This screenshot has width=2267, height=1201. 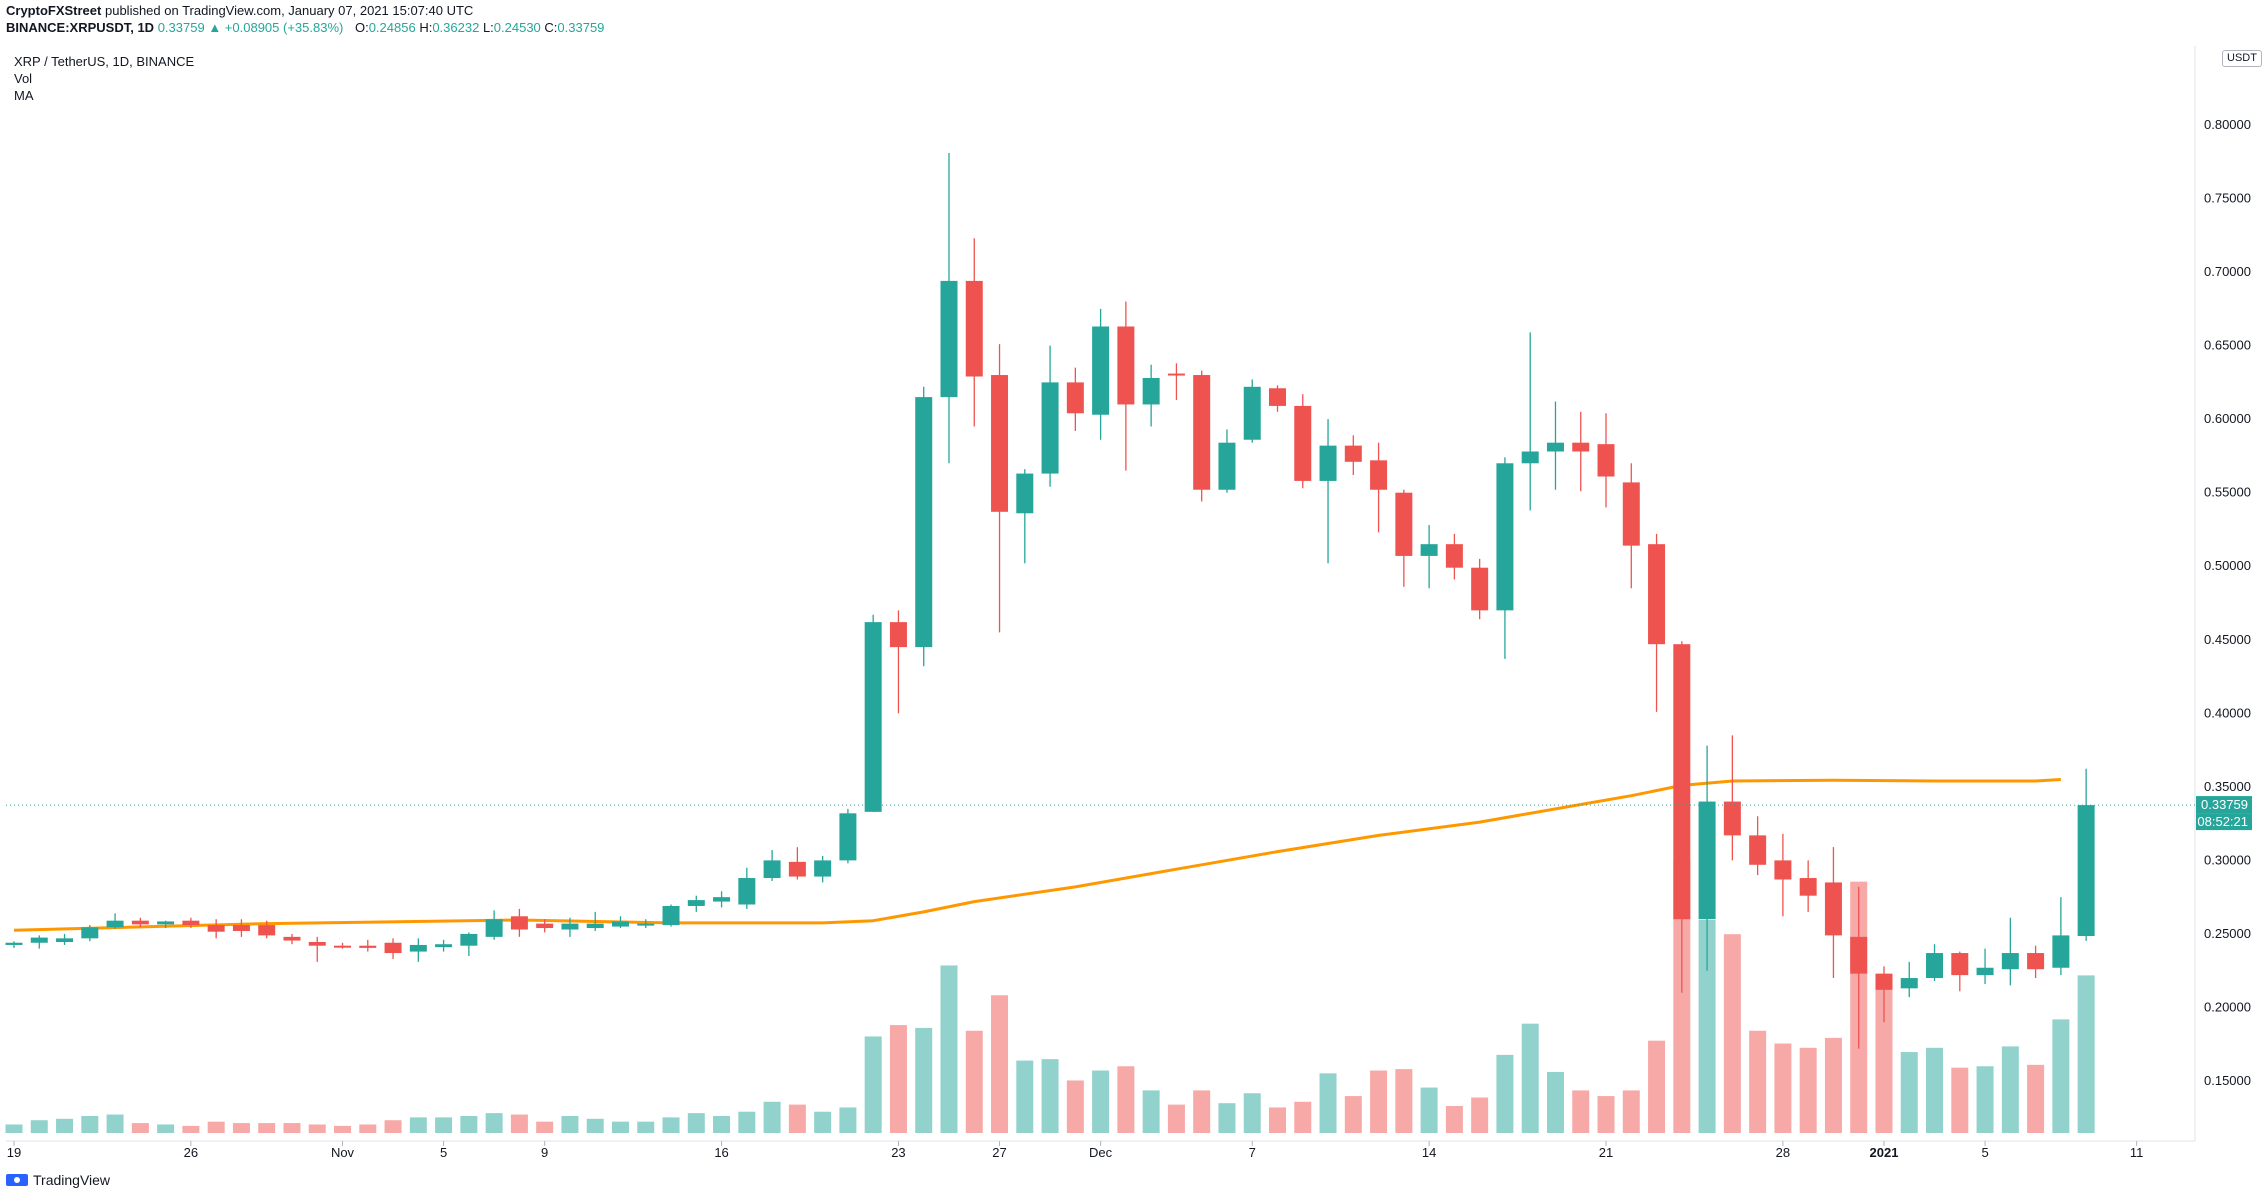 I want to click on time-tick-label: 23, so click(x=898, y=1152).